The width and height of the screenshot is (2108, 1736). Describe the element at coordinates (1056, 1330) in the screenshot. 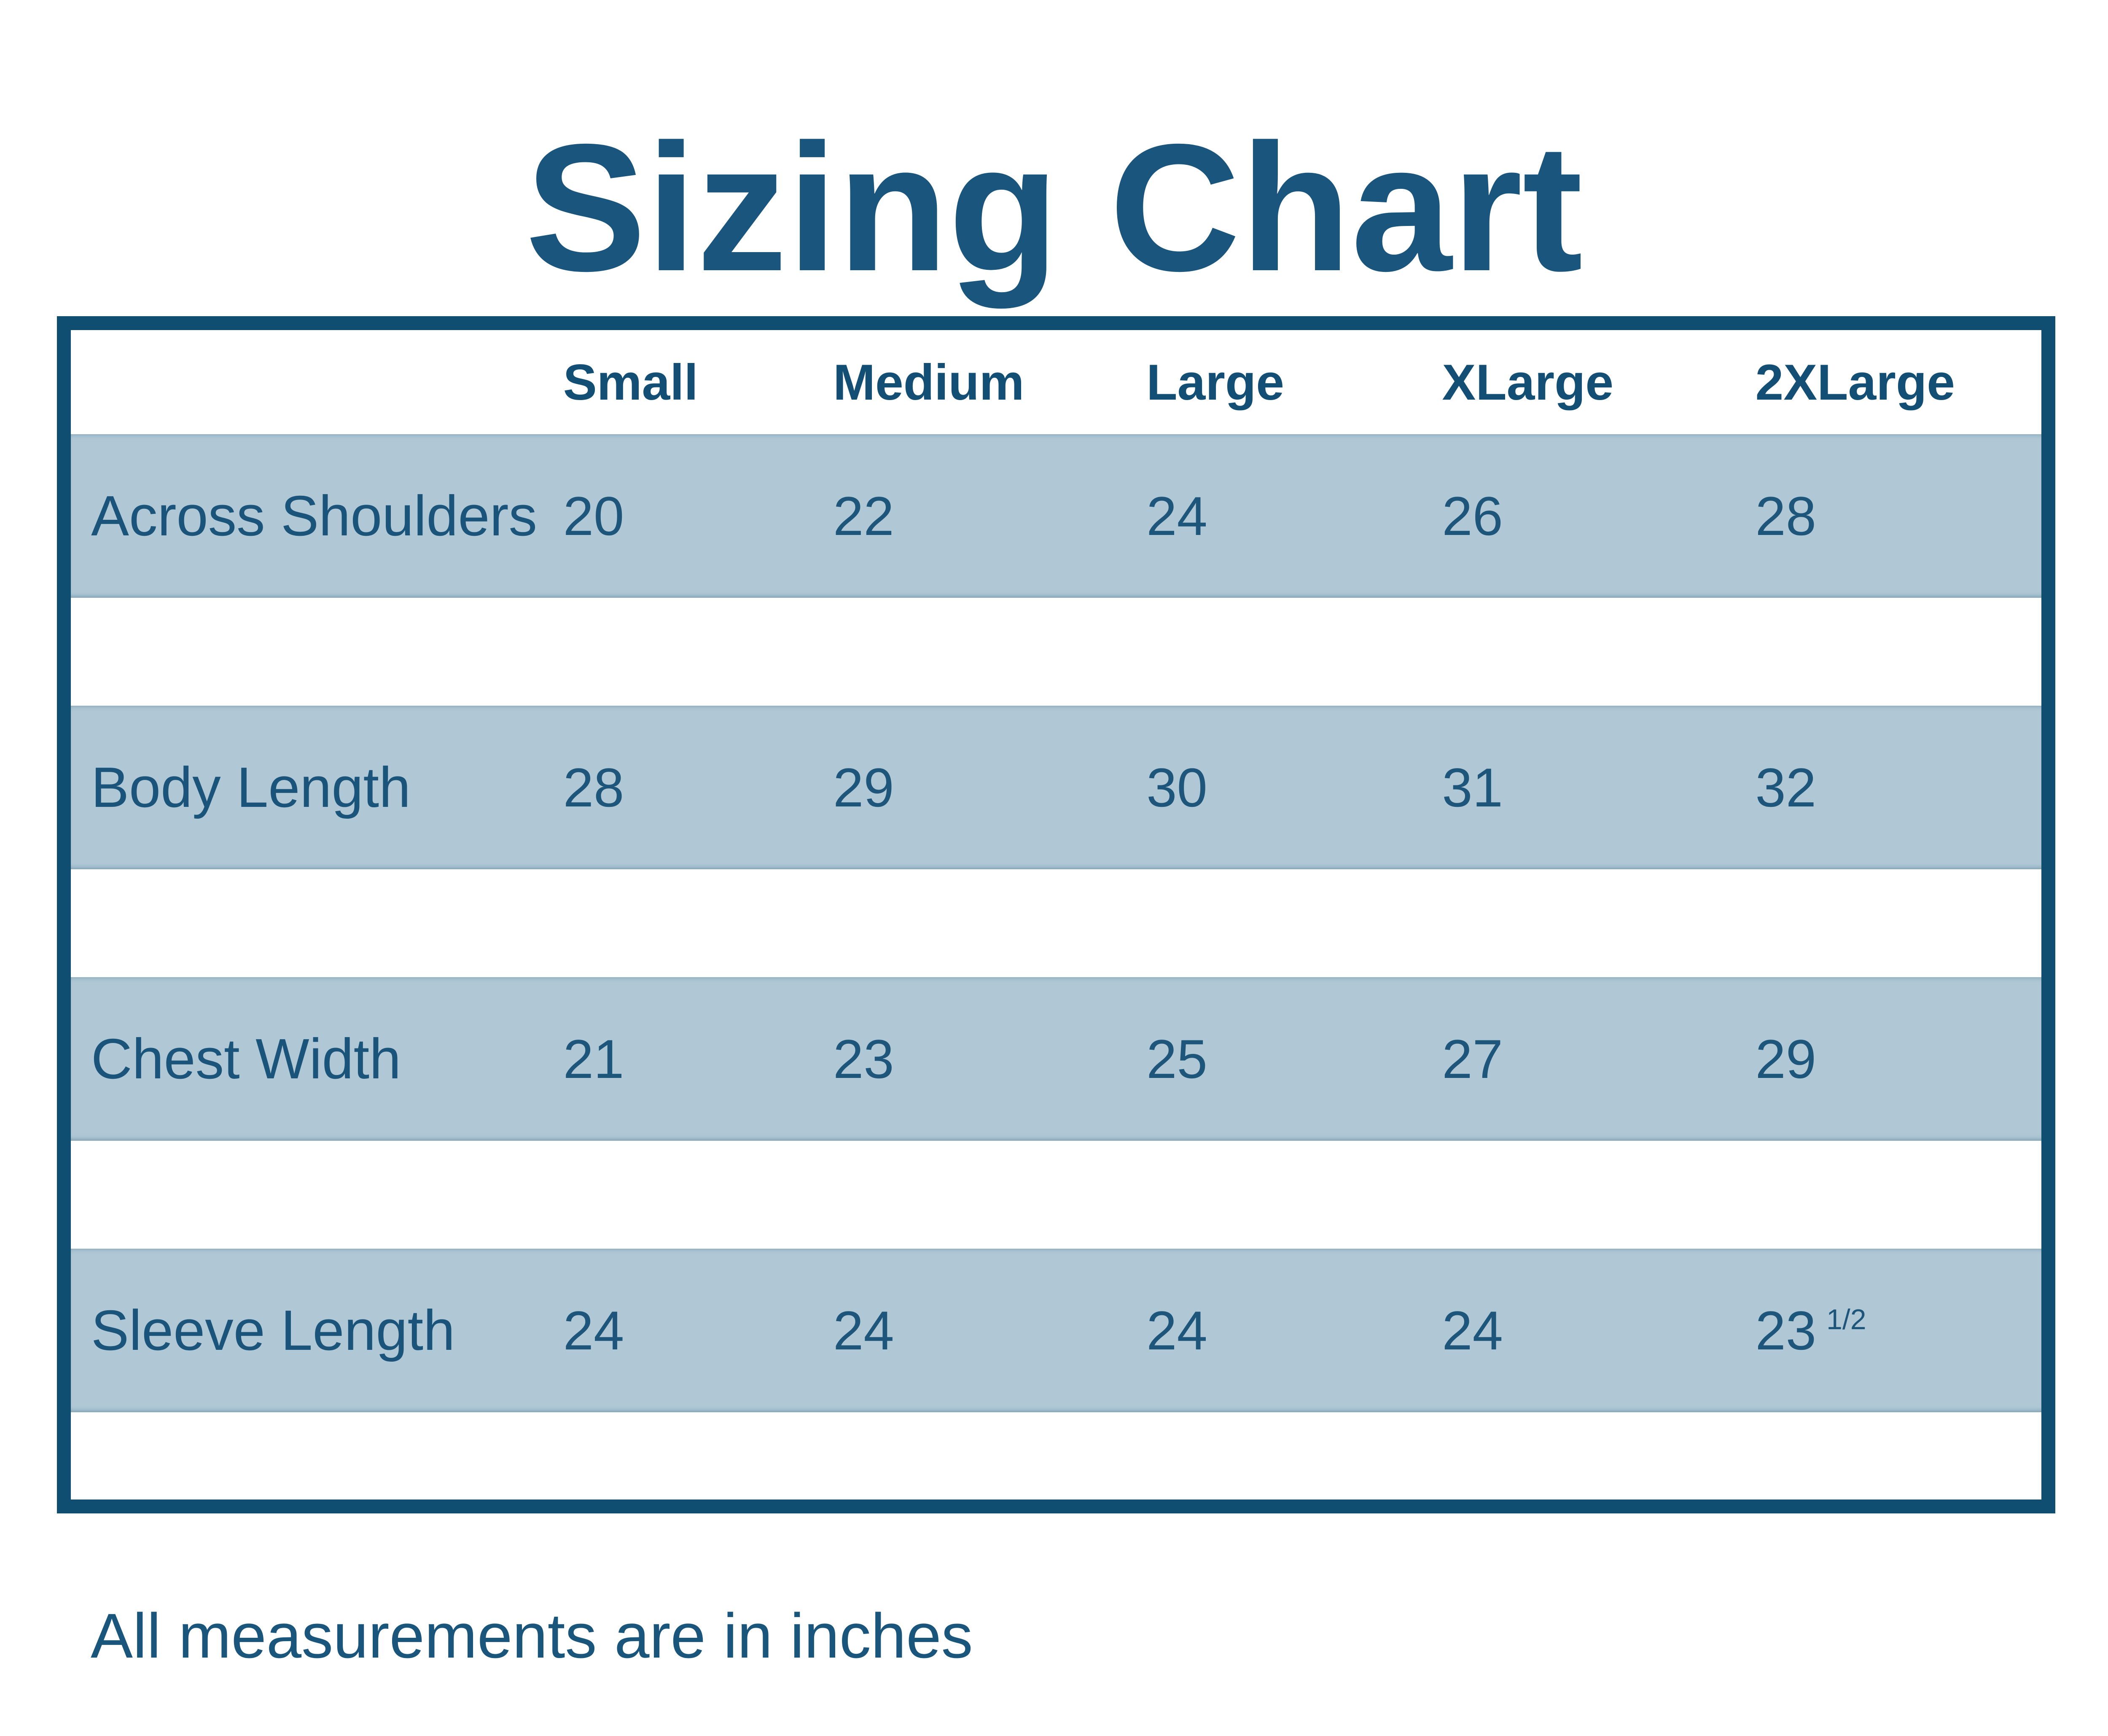

I see `table-row-sleeve-length: Sleeve Length 24 24 24 24 23 1/2` at that location.